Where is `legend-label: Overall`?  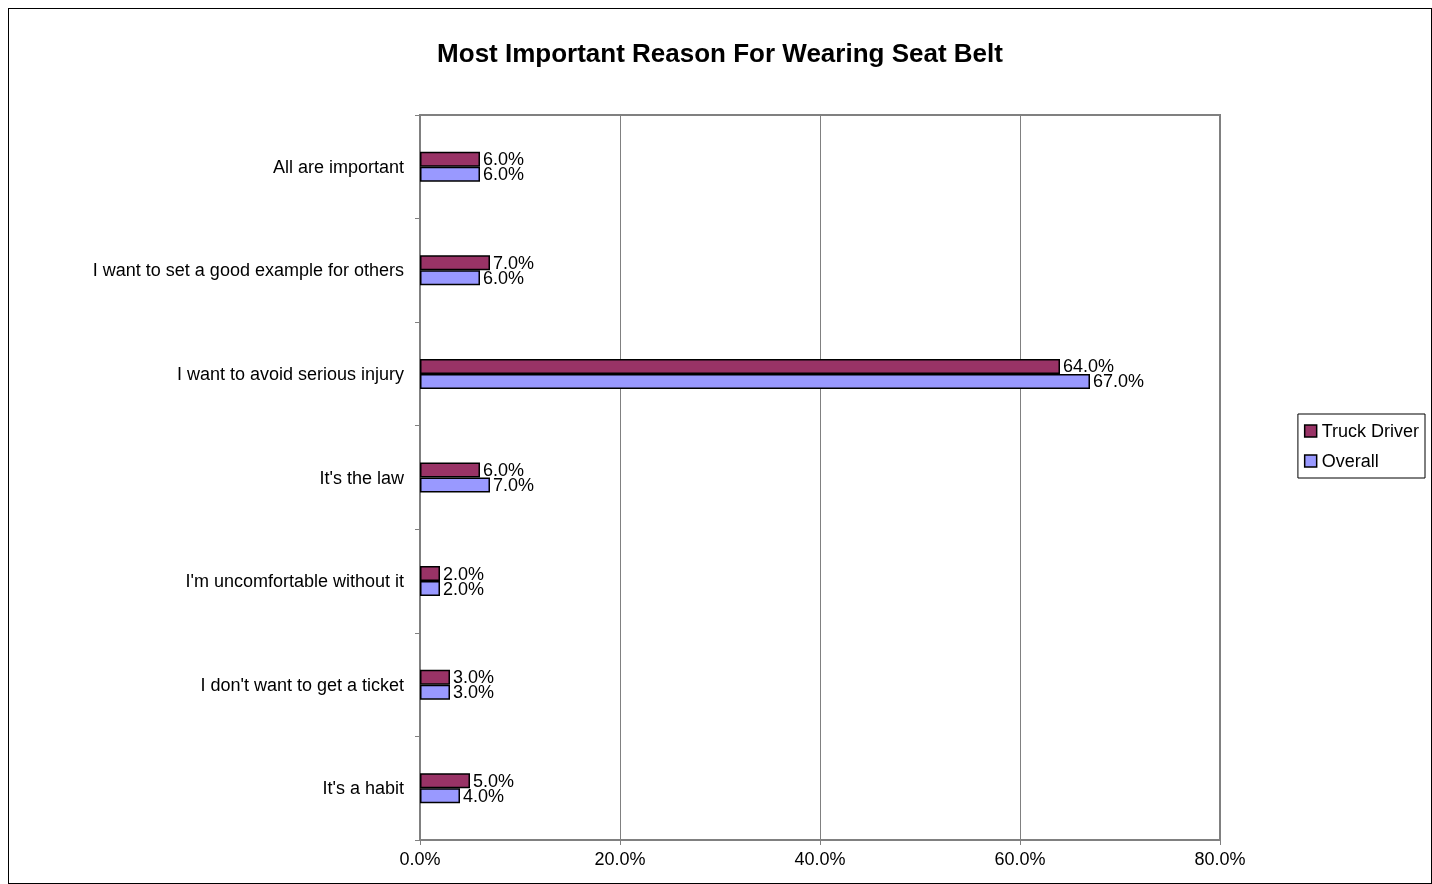 legend-label: Overall is located at coordinates (1350, 461).